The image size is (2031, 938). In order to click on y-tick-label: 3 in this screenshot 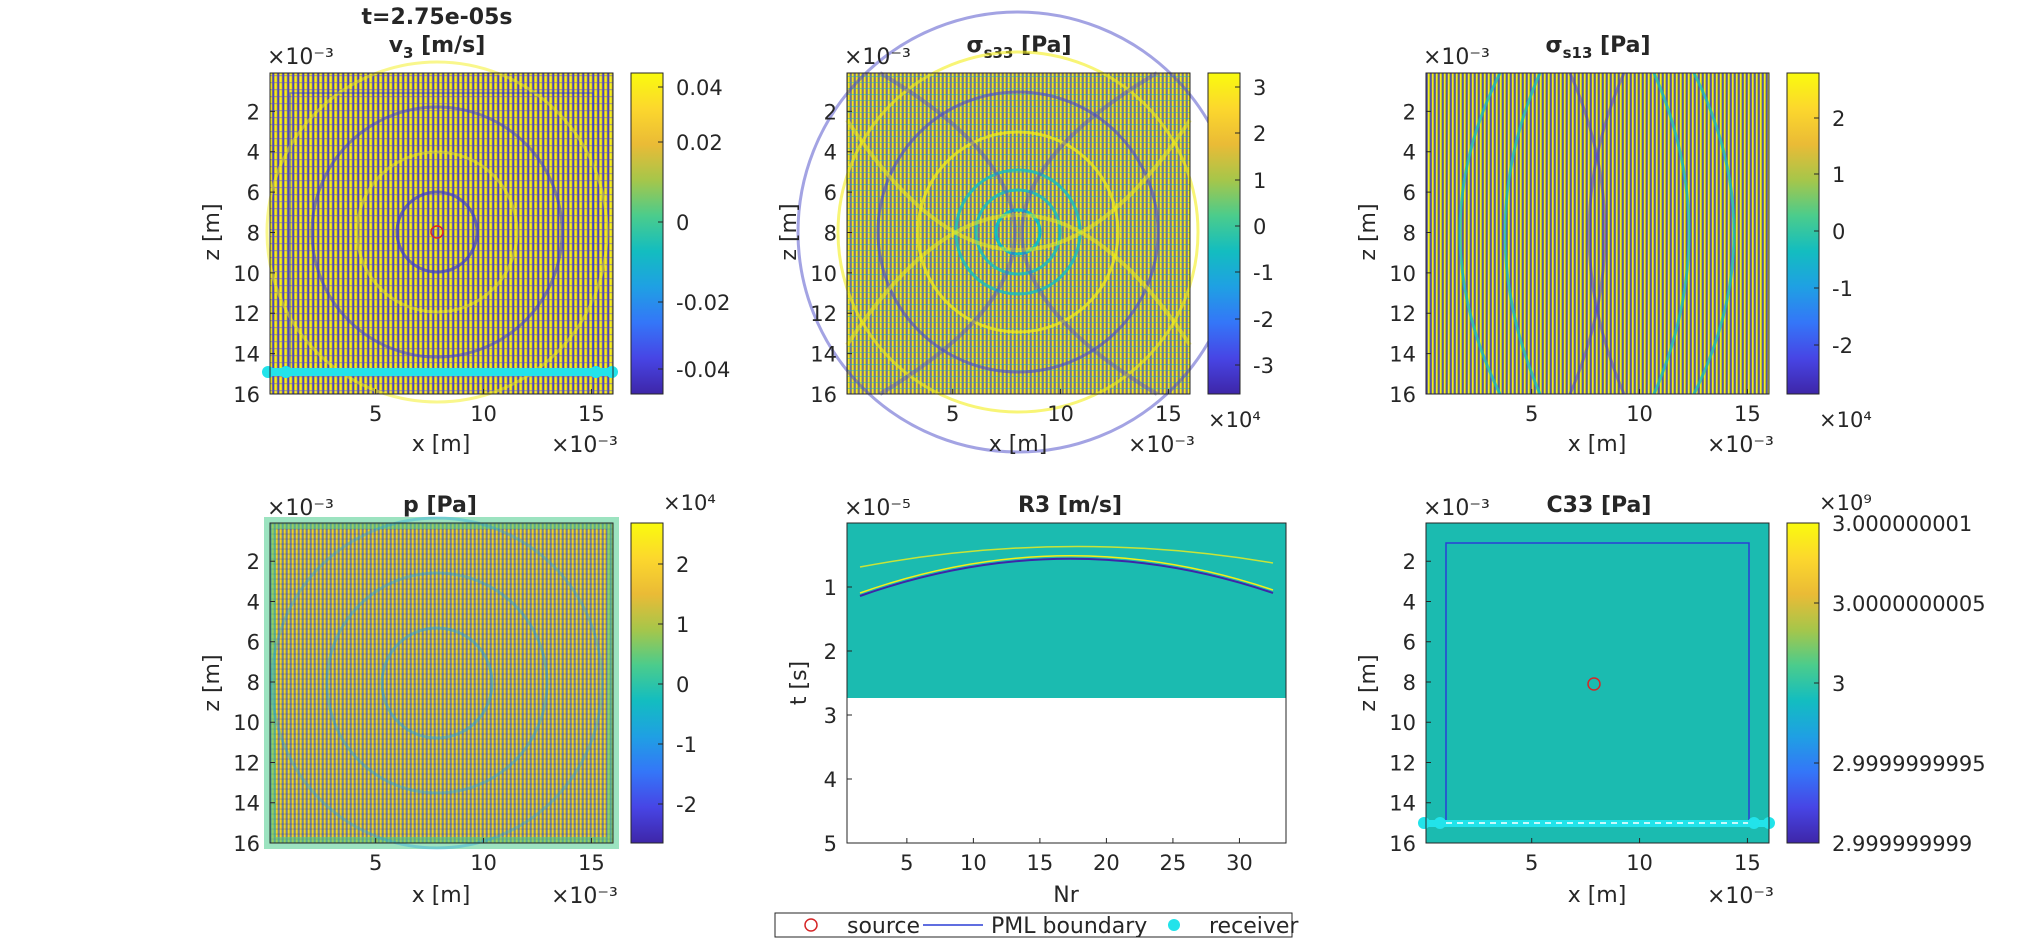, I will do `click(830, 716)`.